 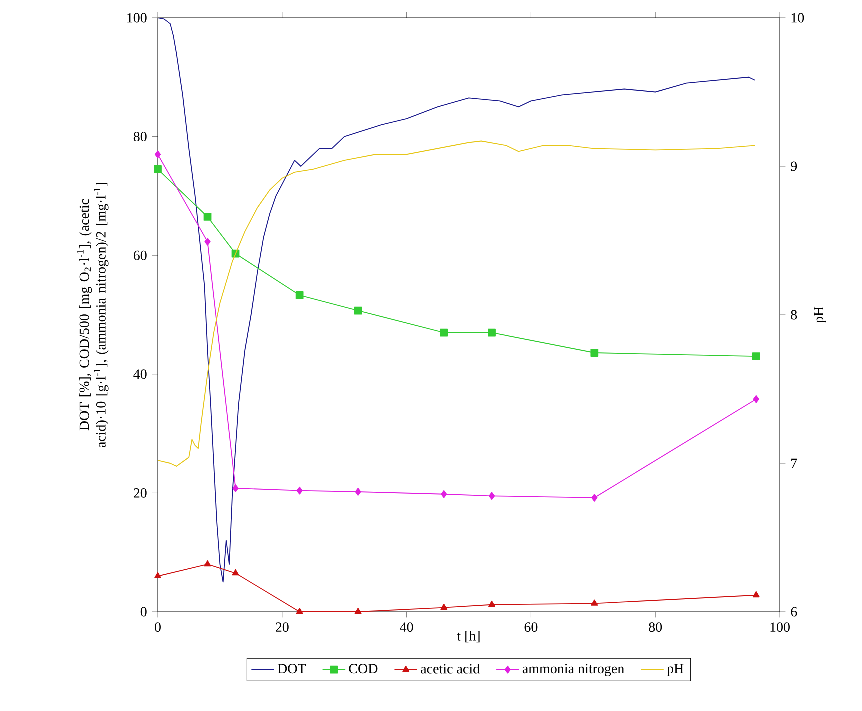 What do you see at coordinates (140, 255) in the screenshot?
I see `y-tick-label: 60` at bounding box center [140, 255].